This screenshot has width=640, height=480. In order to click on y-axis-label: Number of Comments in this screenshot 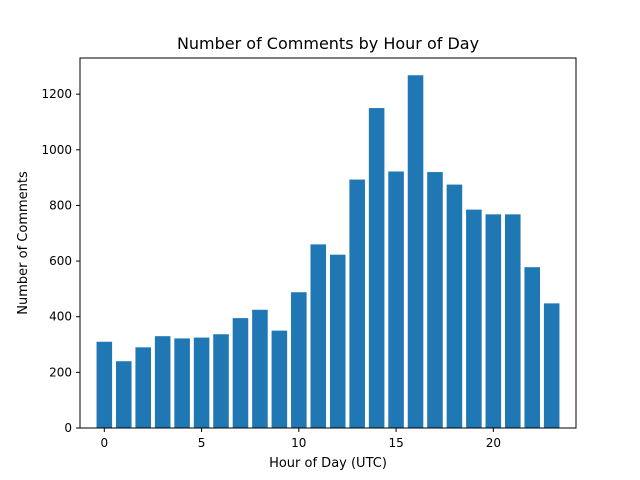, I will do `click(23, 243)`.